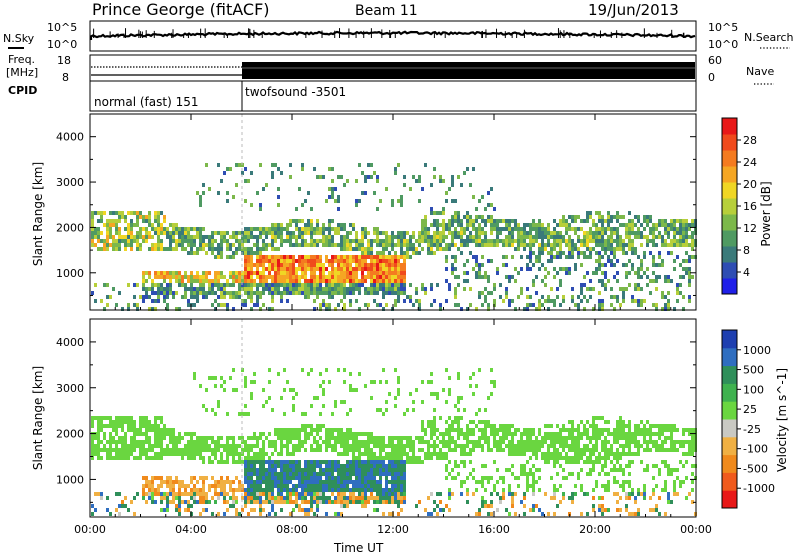  Describe the element at coordinates (711, 77) in the screenshot. I see `nave-tick-bottom: 0` at that location.